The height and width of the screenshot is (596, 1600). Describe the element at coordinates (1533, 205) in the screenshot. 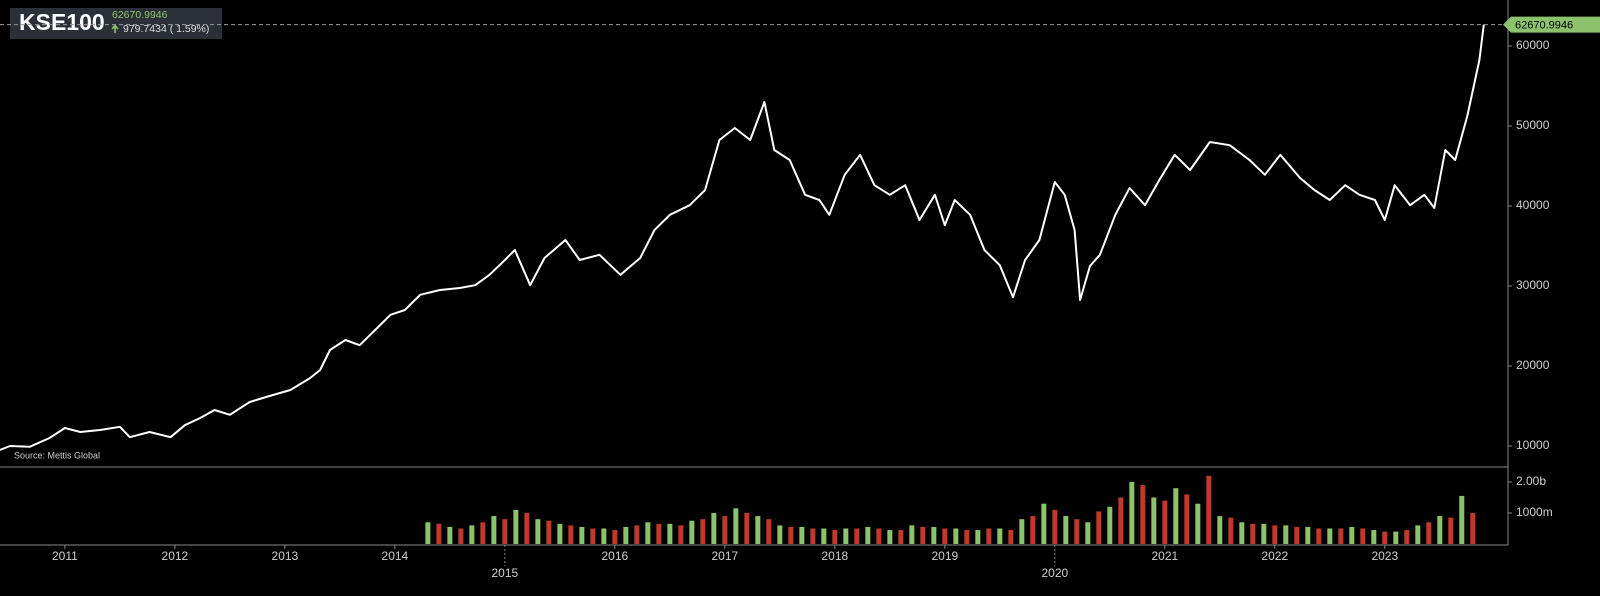

I see `y-tick-label: 40000` at that location.